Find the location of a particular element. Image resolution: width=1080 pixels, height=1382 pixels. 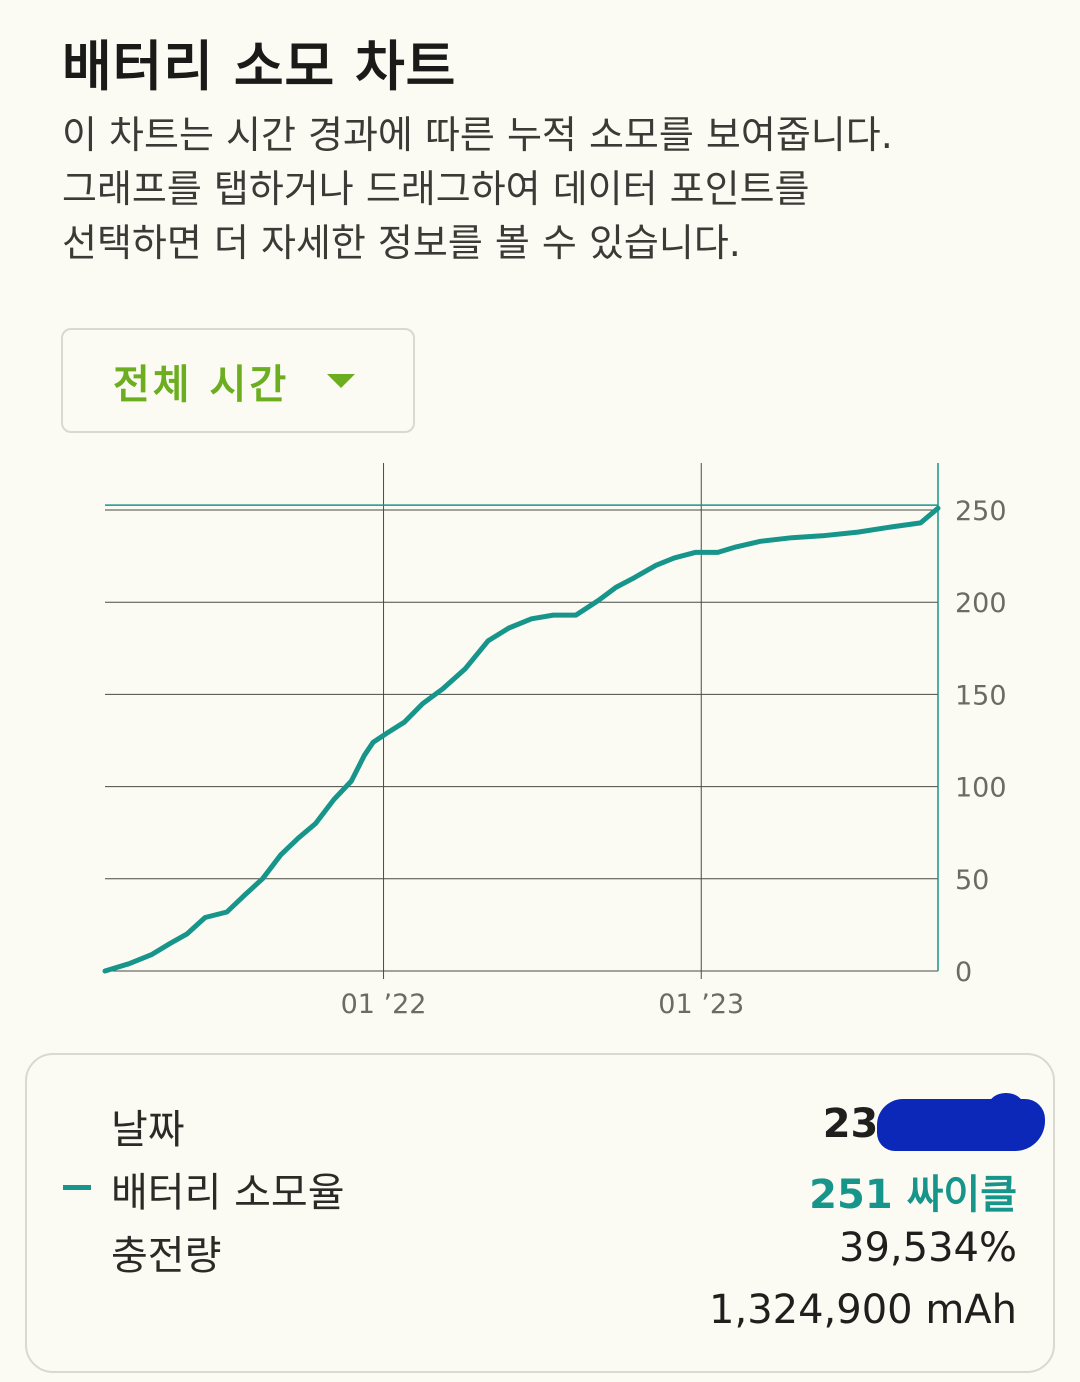

series-label: 배터리 소모율 is located at coordinates (228, 1193).